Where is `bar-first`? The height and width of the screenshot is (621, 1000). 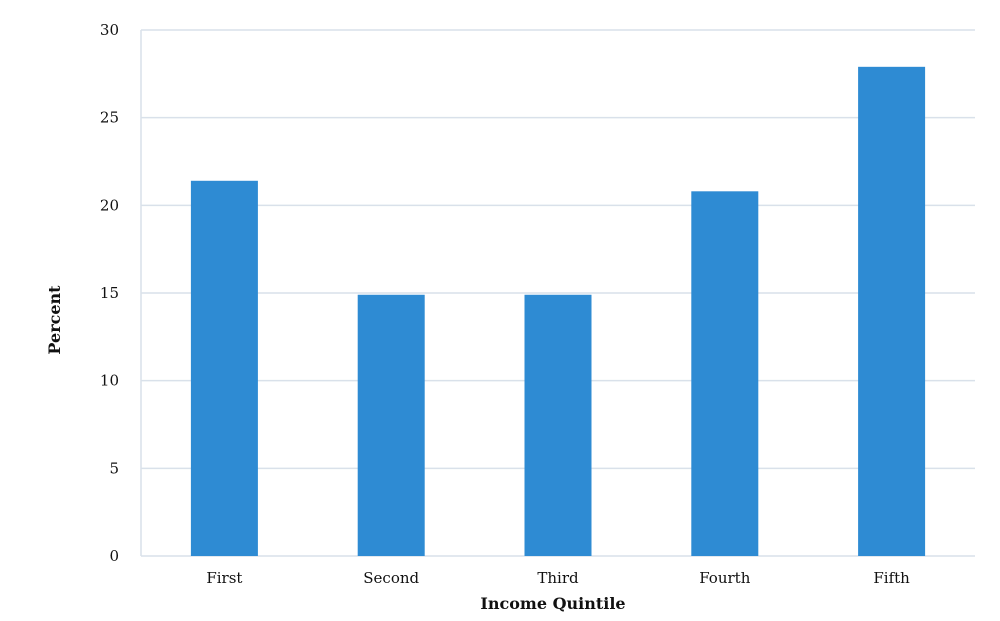 bar-first is located at coordinates (224, 368).